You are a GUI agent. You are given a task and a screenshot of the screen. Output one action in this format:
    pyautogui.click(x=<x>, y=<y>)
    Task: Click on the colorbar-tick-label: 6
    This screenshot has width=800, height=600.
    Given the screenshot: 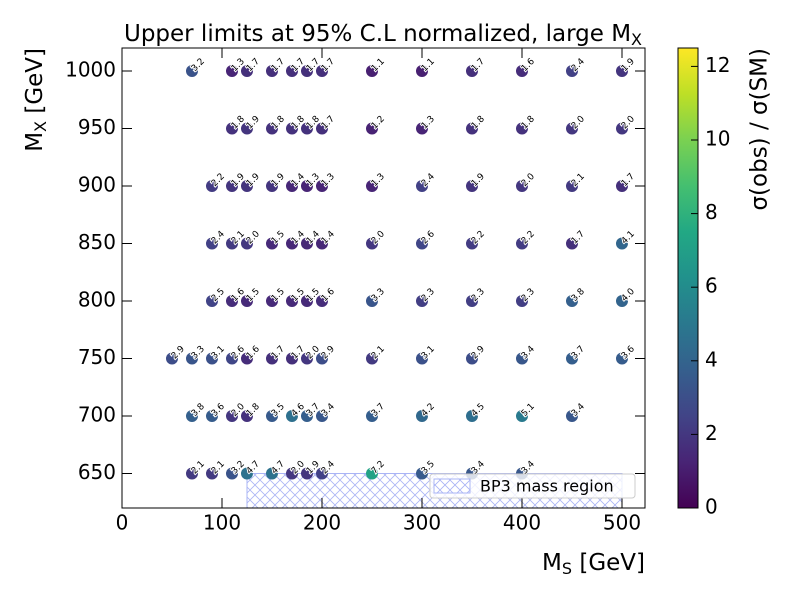 What is the action you would take?
    pyautogui.click(x=711, y=286)
    